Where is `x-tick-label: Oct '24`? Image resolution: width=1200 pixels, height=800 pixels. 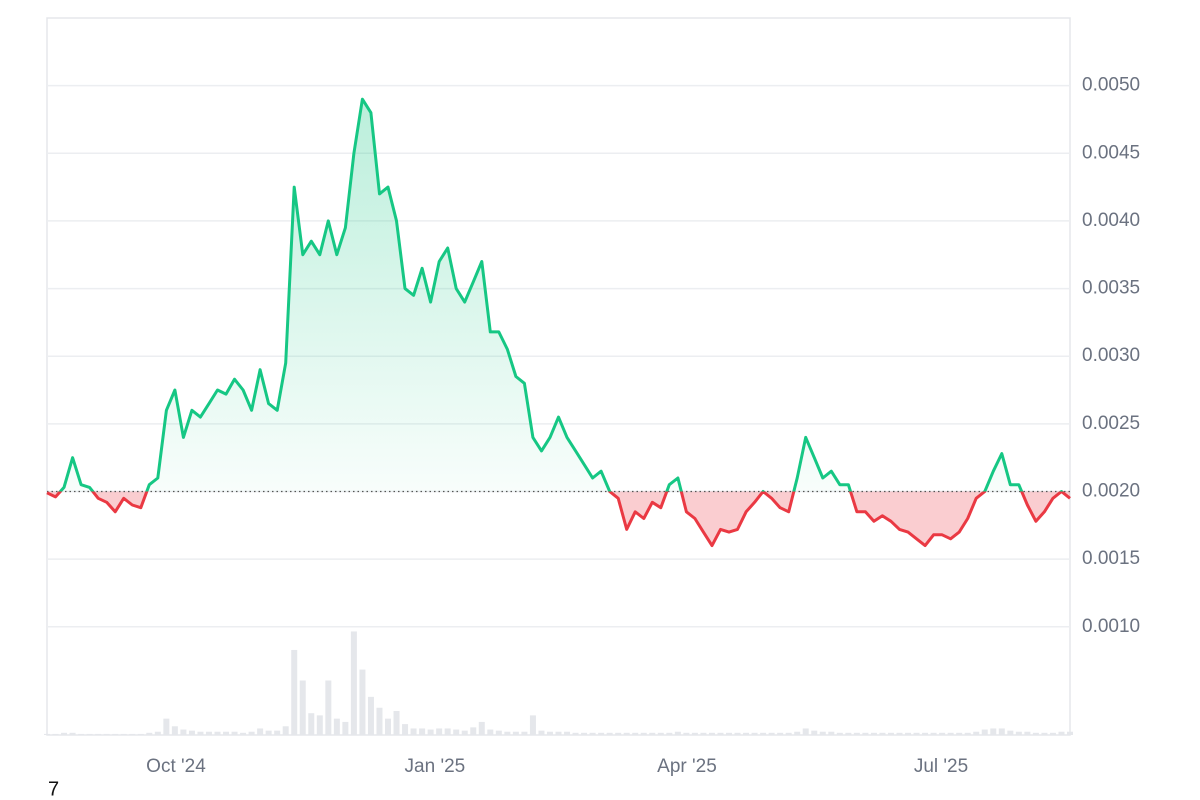
x-tick-label: Oct '24 is located at coordinates (176, 766).